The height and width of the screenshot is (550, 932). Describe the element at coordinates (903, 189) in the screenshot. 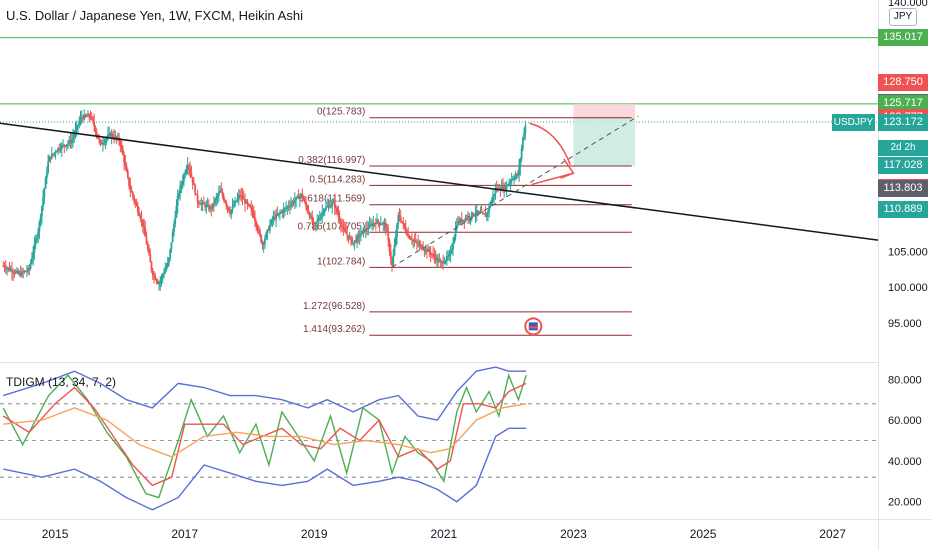

I see `price-axis-tag: 113.803` at that location.